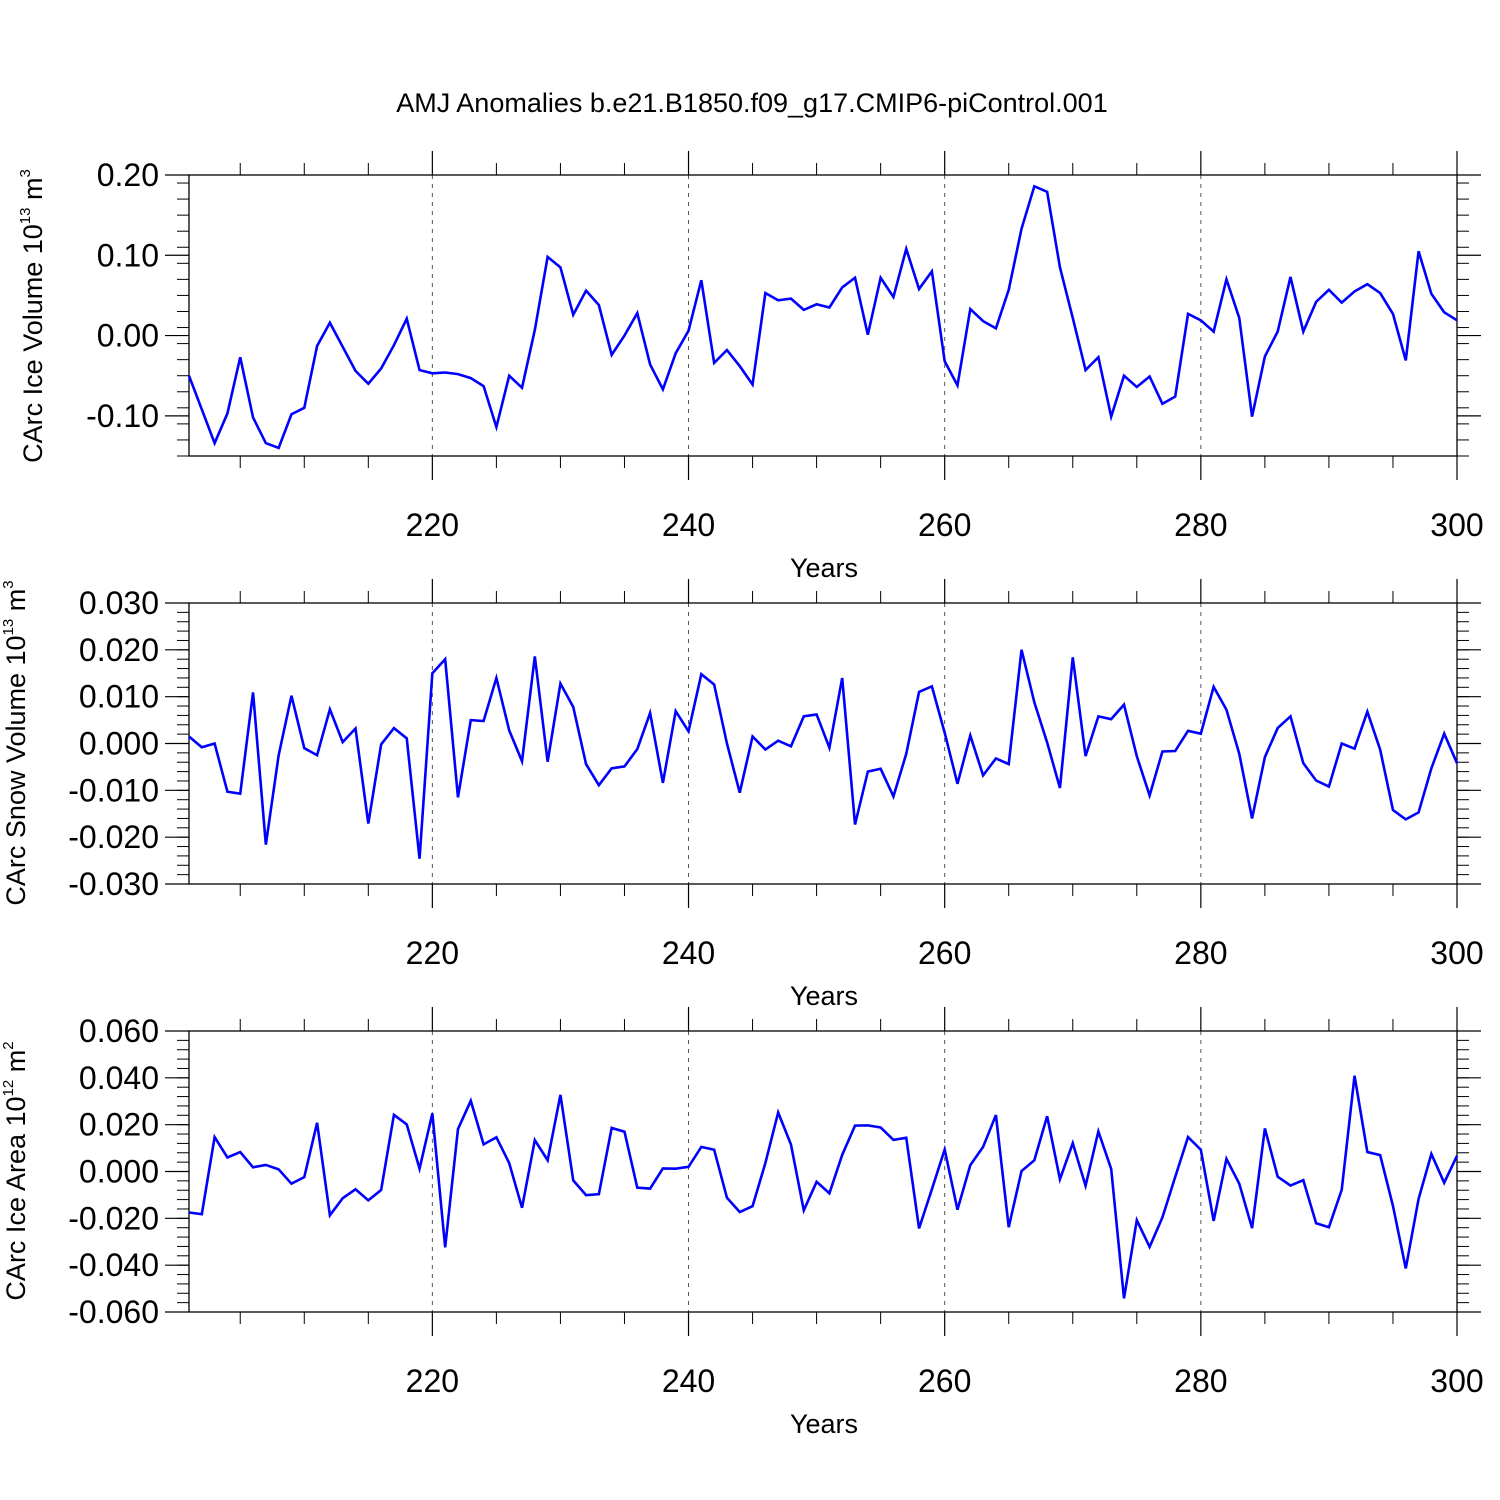 The image size is (1500, 1500). Describe the element at coordinates (113, 790) in the screenshot. I see `y-tick-label: -0.010` at that location.